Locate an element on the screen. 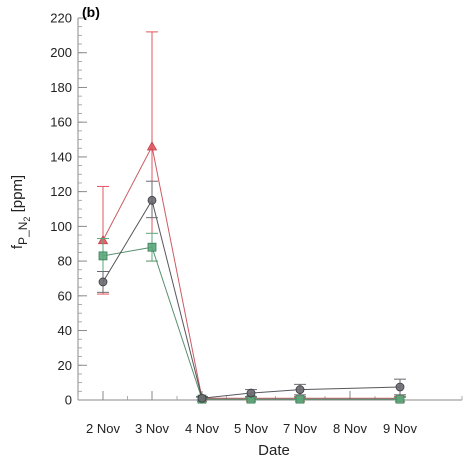 The image size is (474, 462). y-tick-label: 140 is located at coordinates (61, 156).